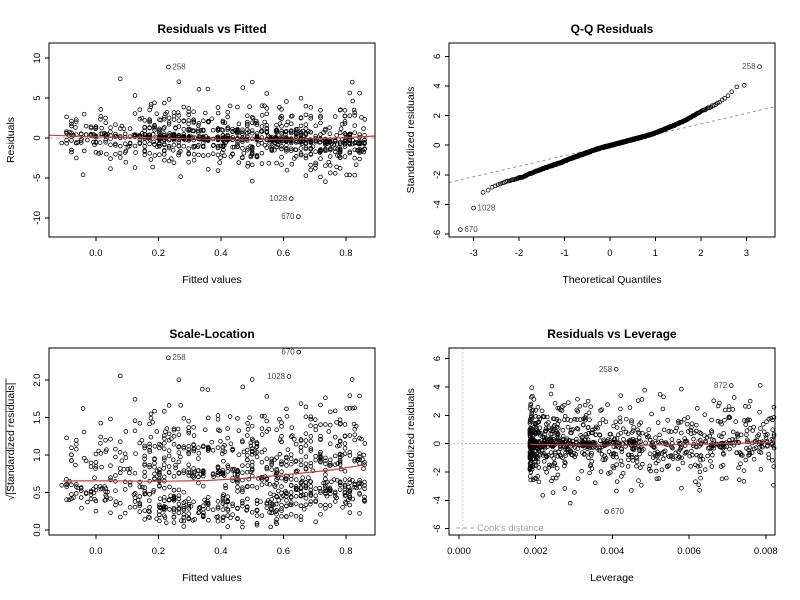 The height and width of the screenshot is (600, 800). What do you see at coordinates (37, 178) in the screenshot?
I see `svg-text: -5` at bounding box center [37, 178].